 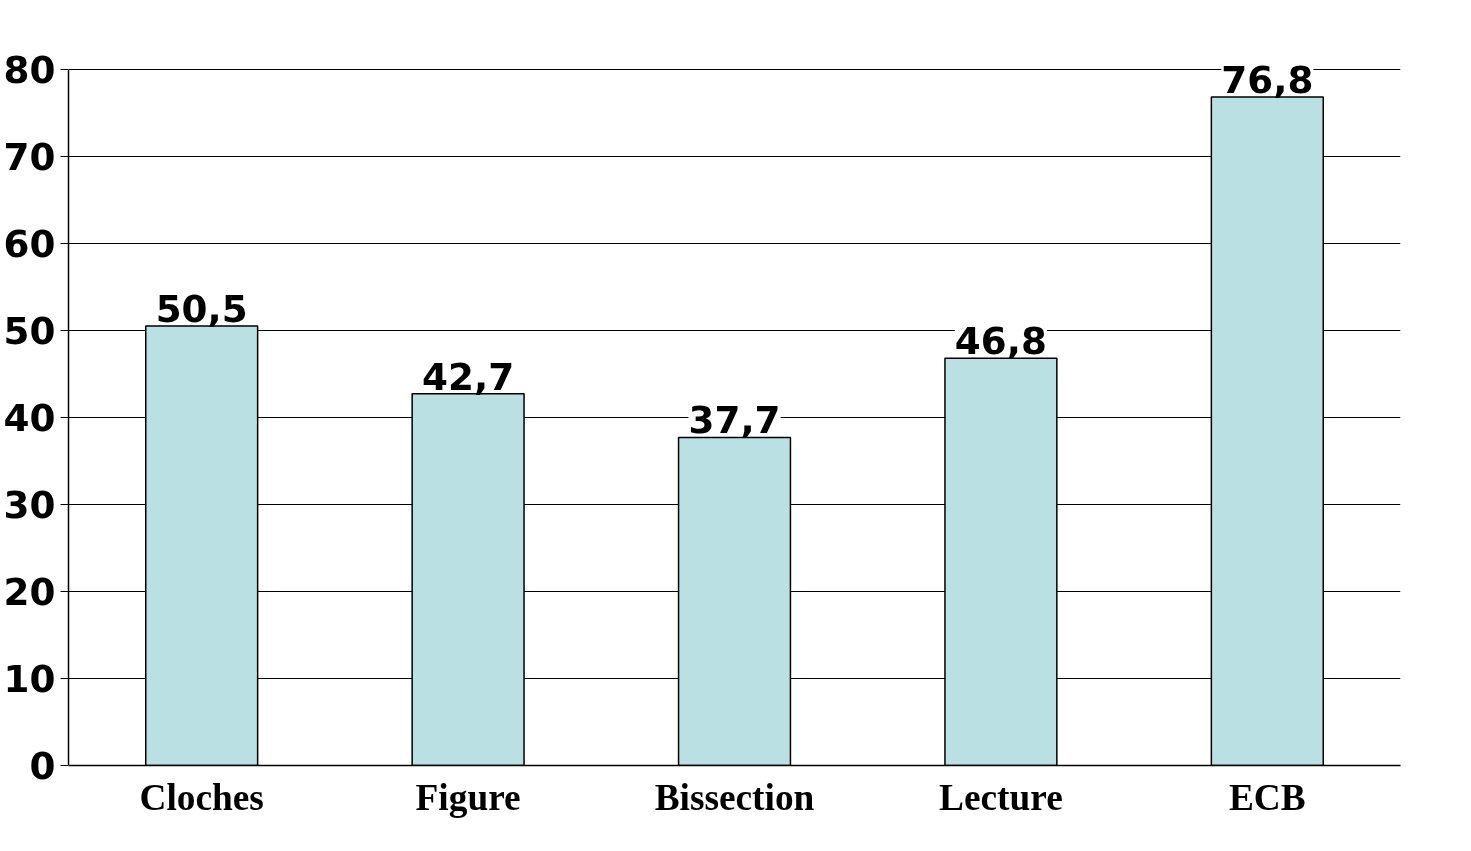 I want to click on y-tick-label: 80, so click(x=29, y=69).